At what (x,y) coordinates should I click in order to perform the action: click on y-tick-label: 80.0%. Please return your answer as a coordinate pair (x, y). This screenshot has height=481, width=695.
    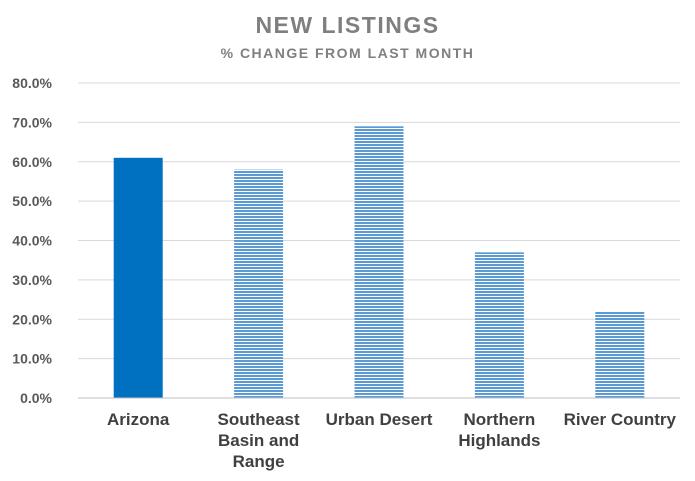
    Looking at the image, I should click on (32, 83).